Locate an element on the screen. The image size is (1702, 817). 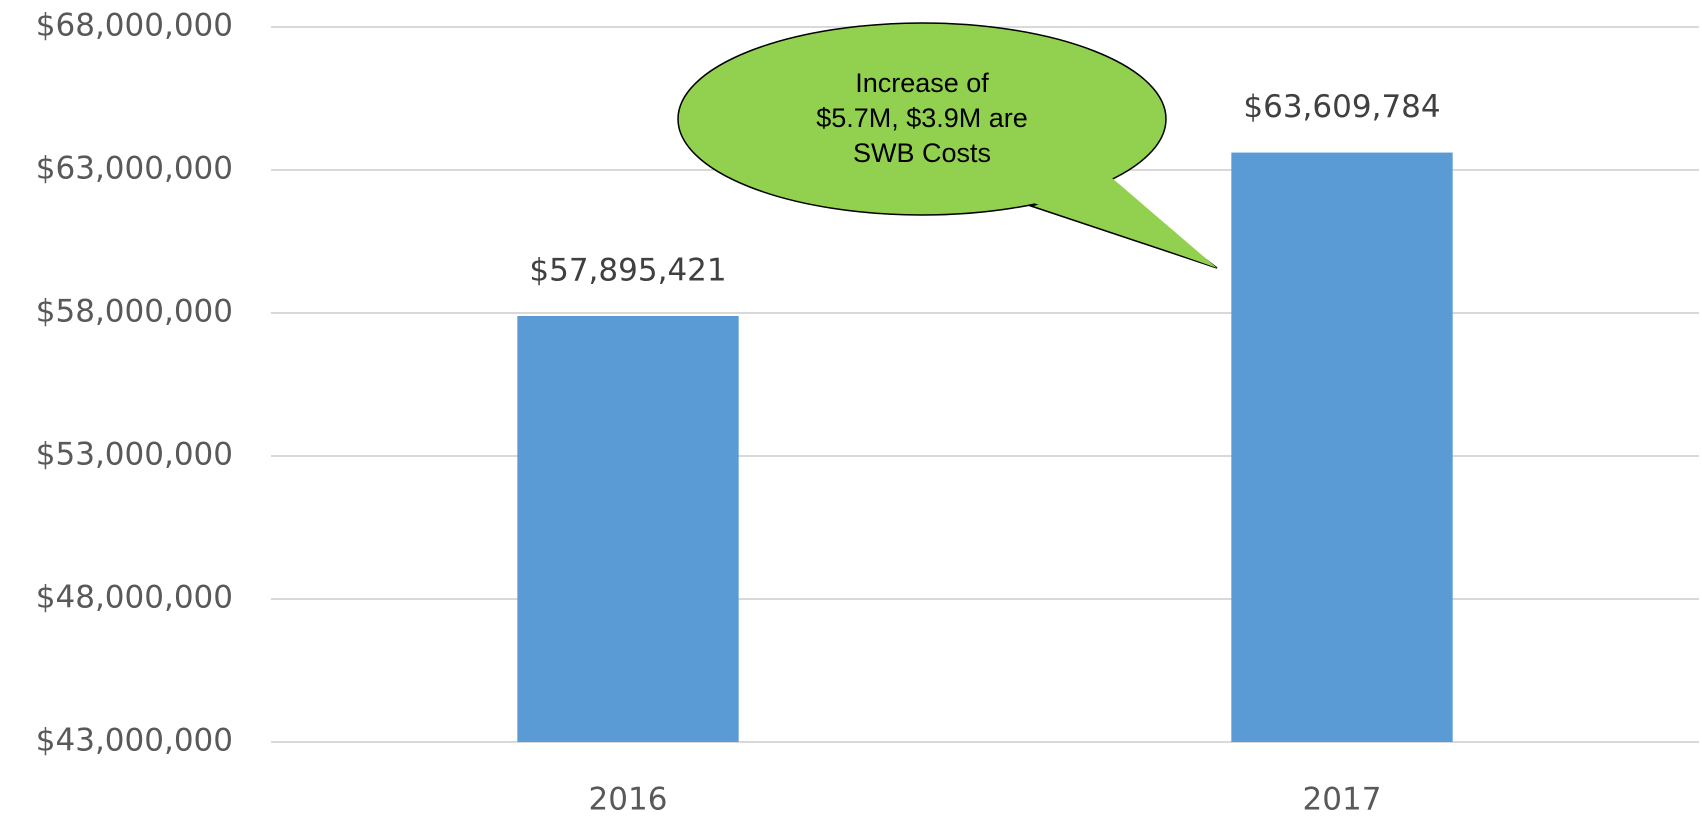
y-tick-label: $53,000,000 is located at coordinates (134, 455).